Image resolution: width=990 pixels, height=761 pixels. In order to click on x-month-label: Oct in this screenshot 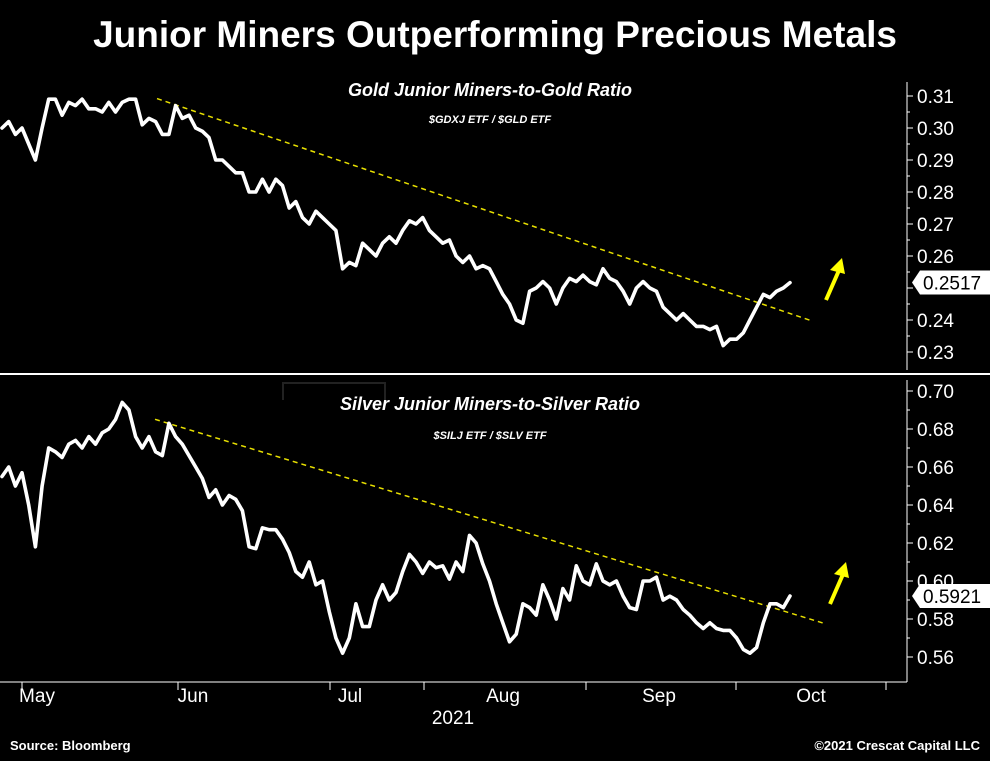, I will do `click(811, 696)`.